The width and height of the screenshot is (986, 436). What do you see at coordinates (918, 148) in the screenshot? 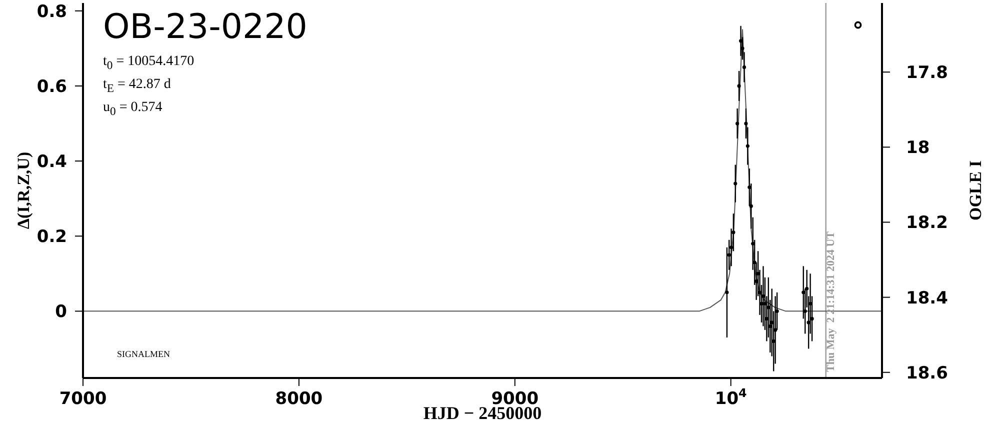
I see `y2-tick-label: 18` at bounding box center [918, 148].